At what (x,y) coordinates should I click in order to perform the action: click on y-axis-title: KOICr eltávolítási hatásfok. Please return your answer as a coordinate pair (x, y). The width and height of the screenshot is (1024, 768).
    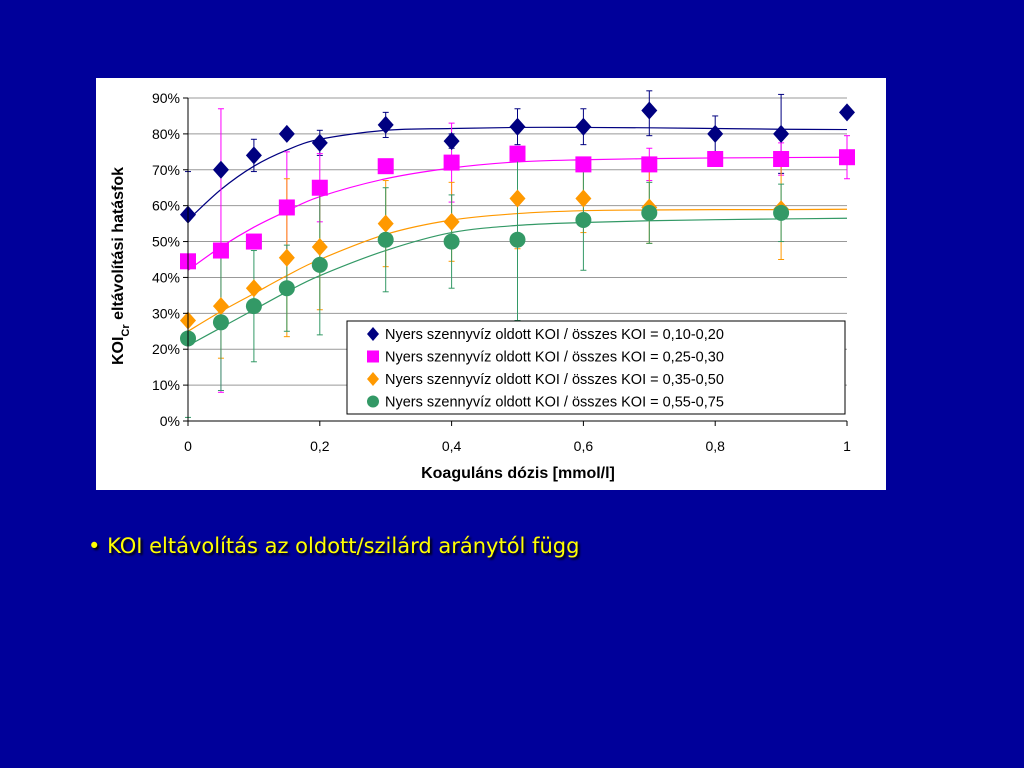
    Looking at the image, I should click on (121, 266).